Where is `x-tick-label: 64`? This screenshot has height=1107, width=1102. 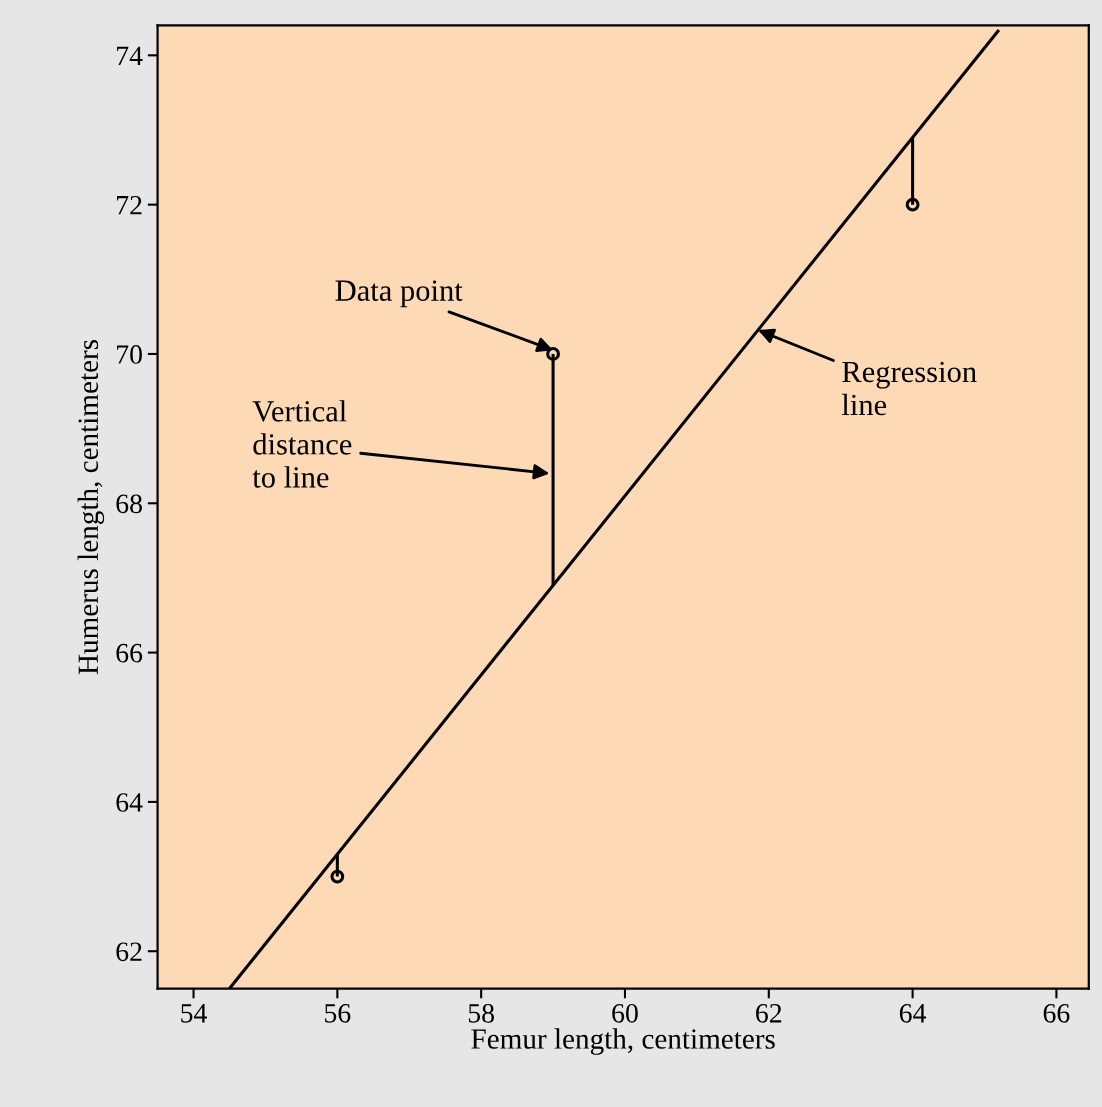 x-tick-label: 64 is located at coordinates (913, 1013).